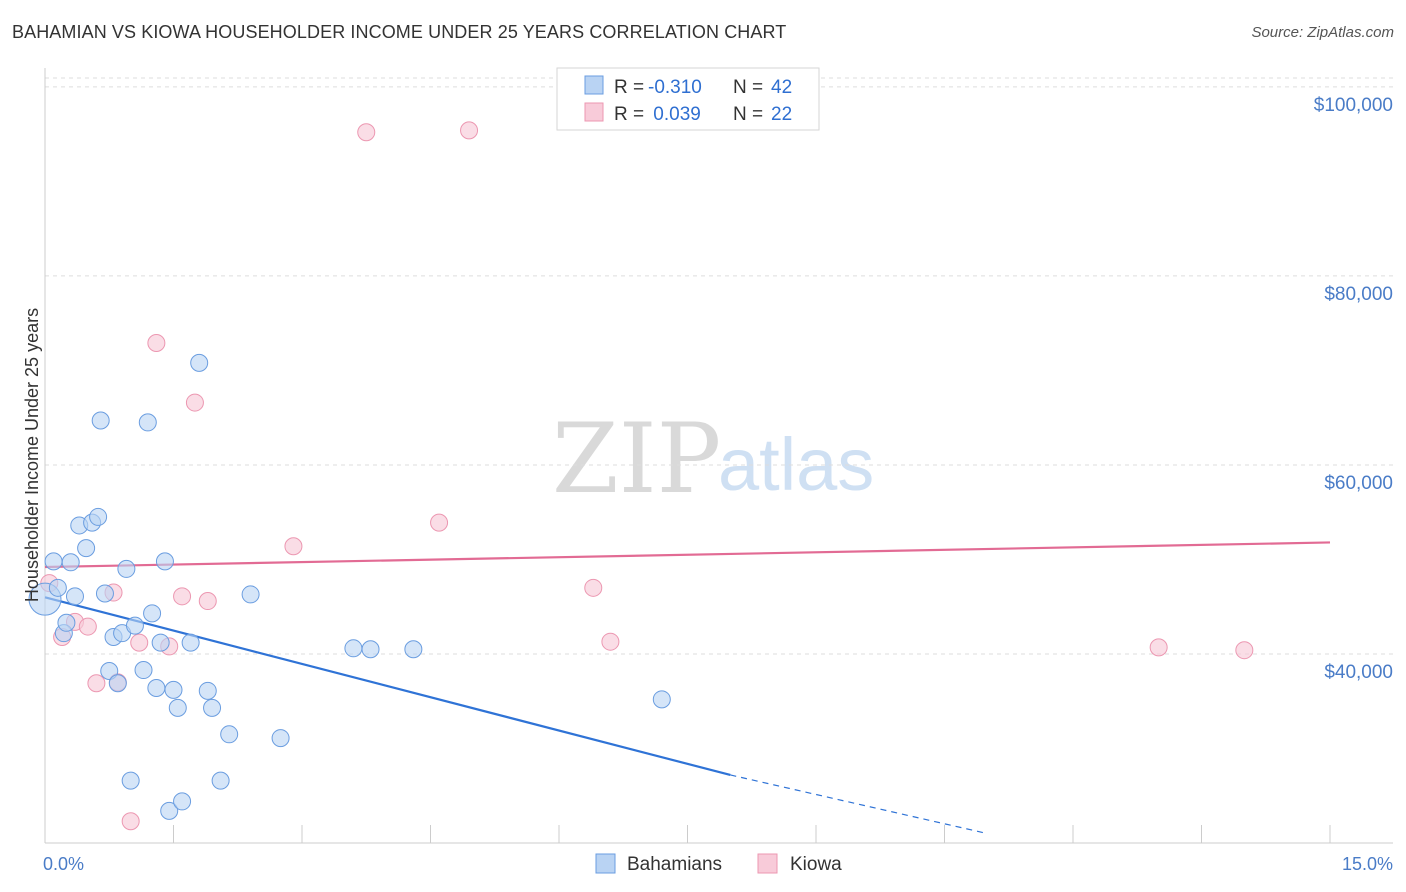 The height and width of the screenshot is (892, 1406). Describe the element at coordinates (63, 864) in the screenshot. I see `x-tick-label-0: 0.0%` at that location.